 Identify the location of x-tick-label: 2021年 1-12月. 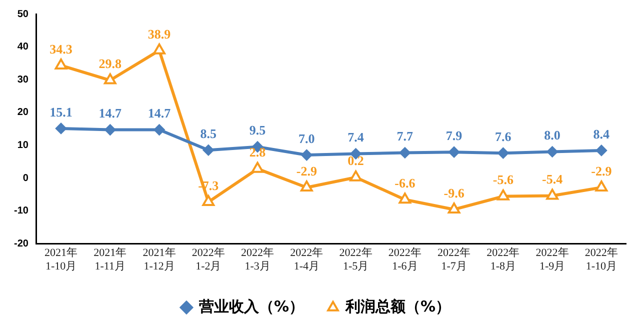
(159, 259).